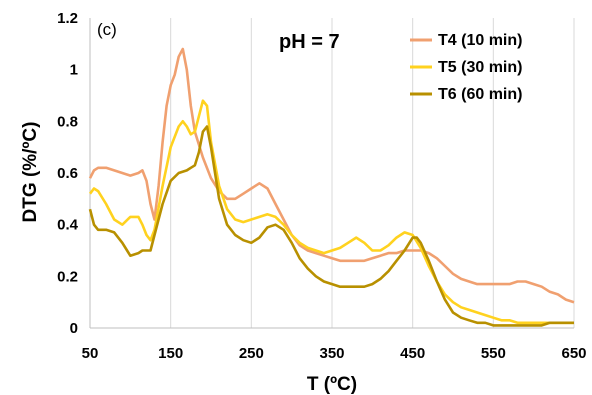 Image resolution: width=592 pixels, height=395 pixels. What do you see at coordinates (493, 353) in the screenshot?
I see `x-tick-label: 550` at bounding box center [493, 353].